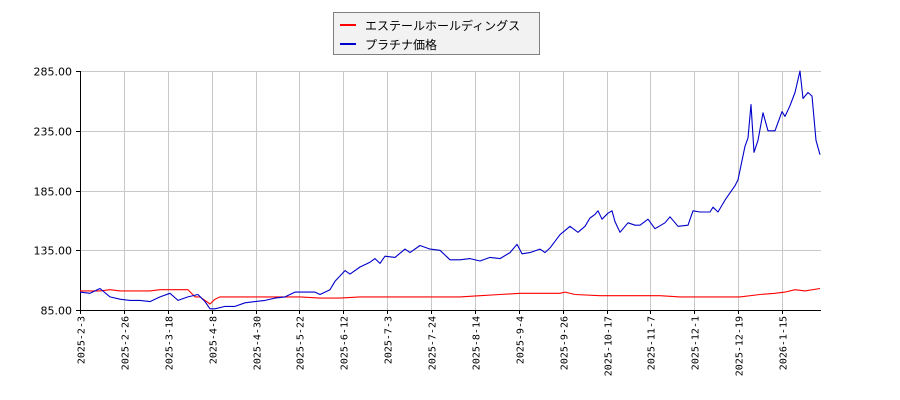  Describe the element at coordinates (565, 343) in the screenshot. I see `x-tick-label: 2025-9-26` at that location.